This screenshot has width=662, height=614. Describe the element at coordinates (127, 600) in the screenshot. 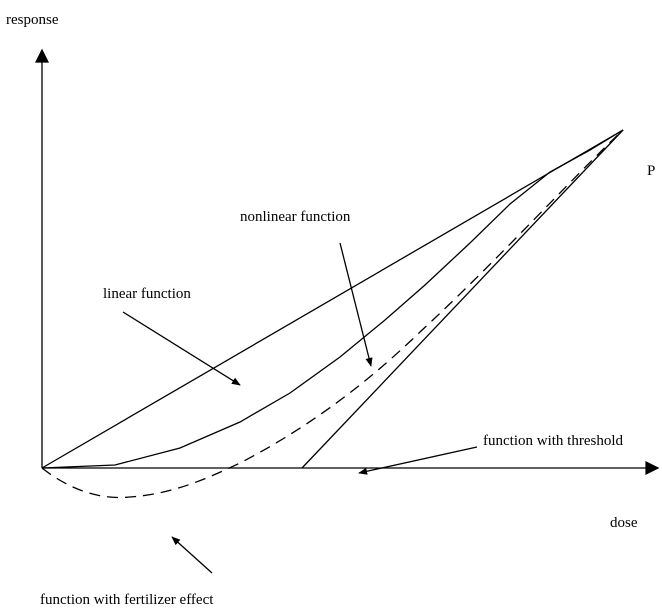

I see `fertilizer-label: function with fertilizer effect` at that location.